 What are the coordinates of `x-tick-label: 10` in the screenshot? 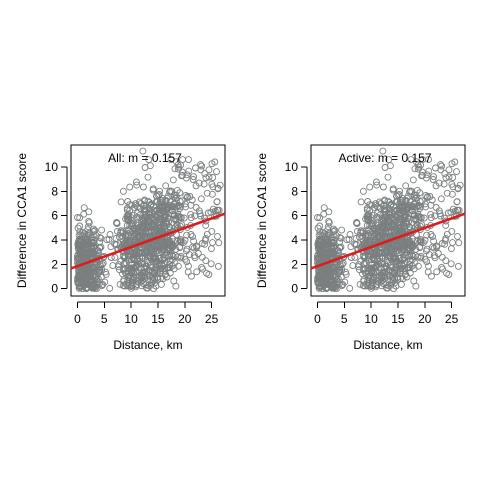 It's located at (371, 319).